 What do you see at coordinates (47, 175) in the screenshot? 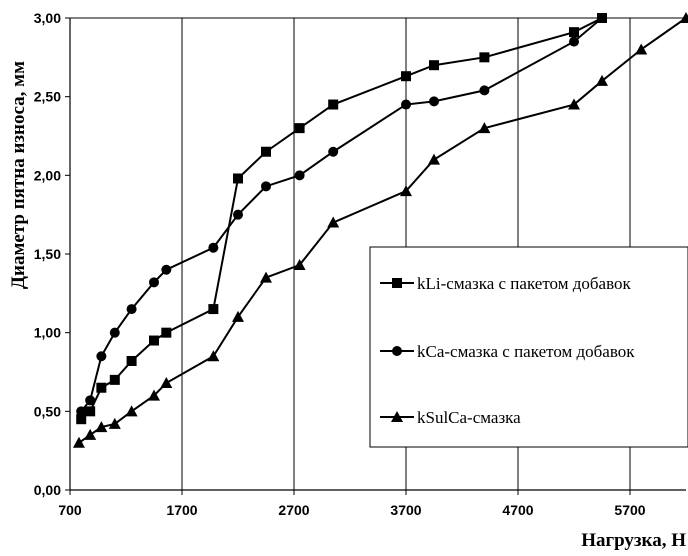
I see `y-tick-label: 2,00` at bounding box center [47, 175].